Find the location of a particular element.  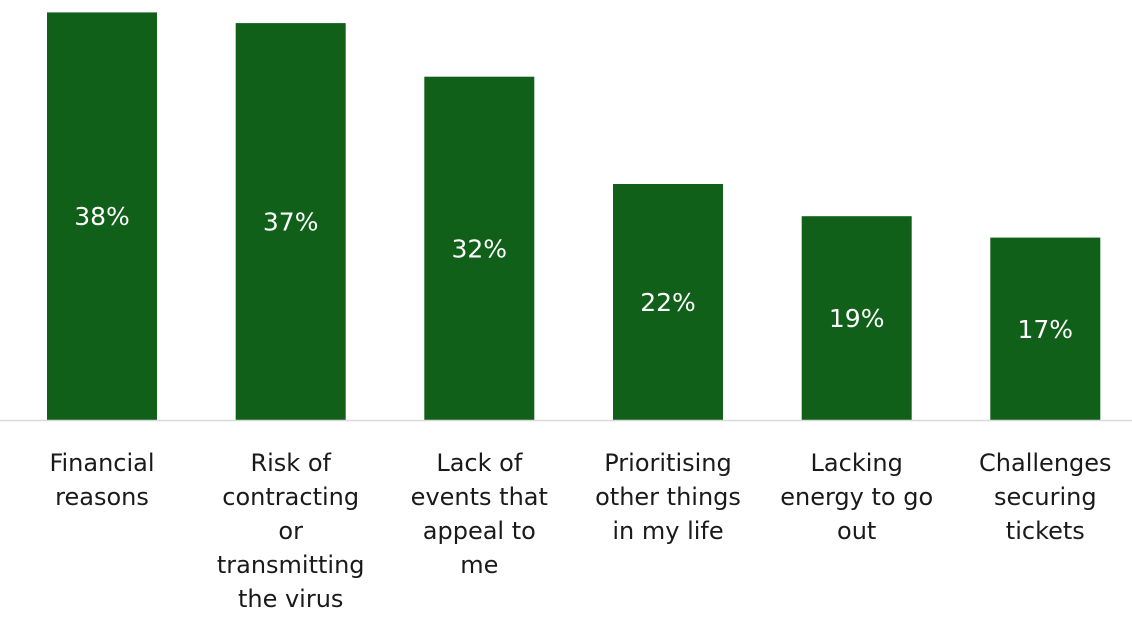

category-label-line: Financial is located at coordinates (101, 463).